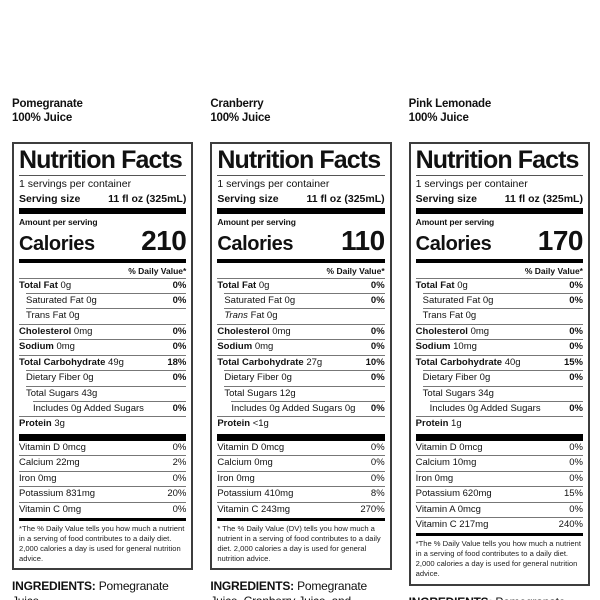  What do you see at coordinates (499, 423) in the screenshot?
I see `nutrient-row: Protein 1g` at bounding box center [499, 423].